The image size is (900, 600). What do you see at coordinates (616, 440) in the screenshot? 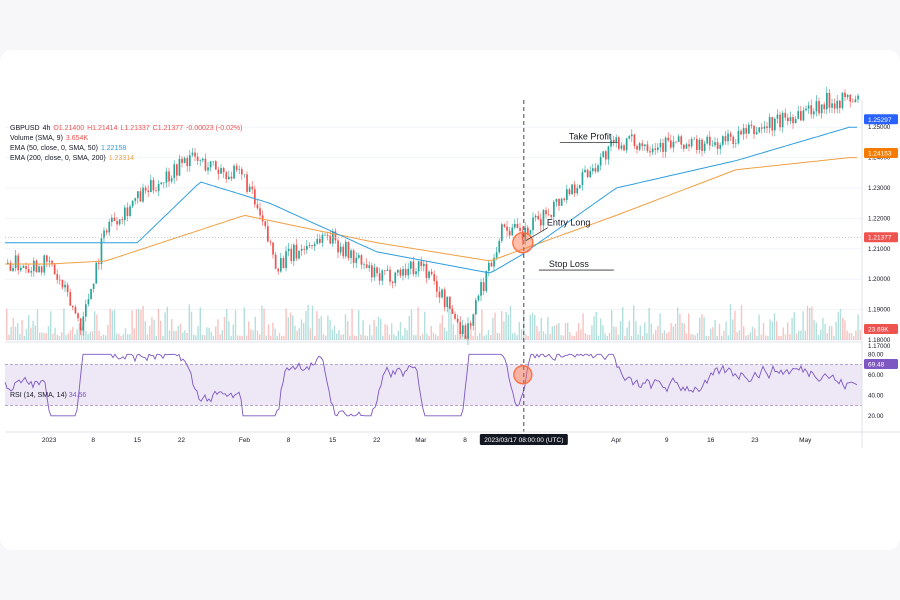
I see `time-tick: Apr` at bounding box center [616, 440].